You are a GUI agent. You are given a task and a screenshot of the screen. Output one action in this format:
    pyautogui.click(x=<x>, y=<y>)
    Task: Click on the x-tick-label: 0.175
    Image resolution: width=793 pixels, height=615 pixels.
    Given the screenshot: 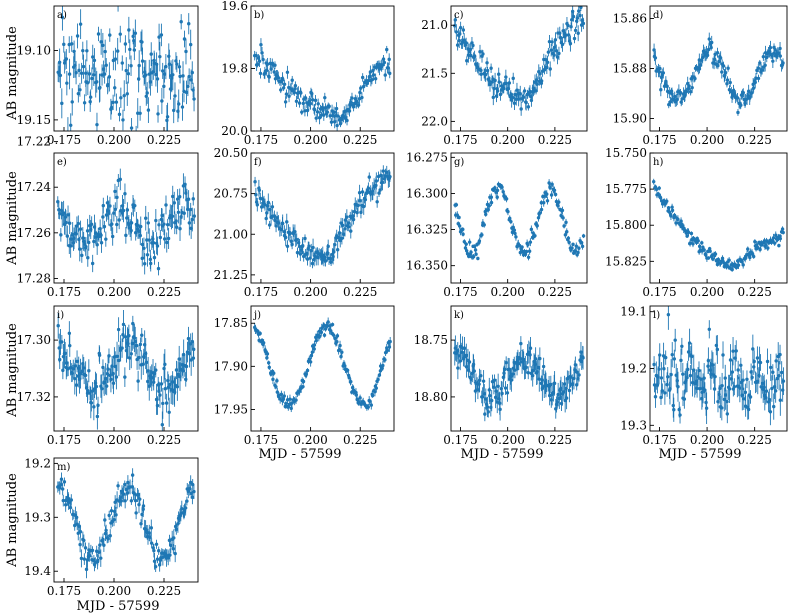 What is the action you would take?
    pyautogui.click(x=460, y=440)
    